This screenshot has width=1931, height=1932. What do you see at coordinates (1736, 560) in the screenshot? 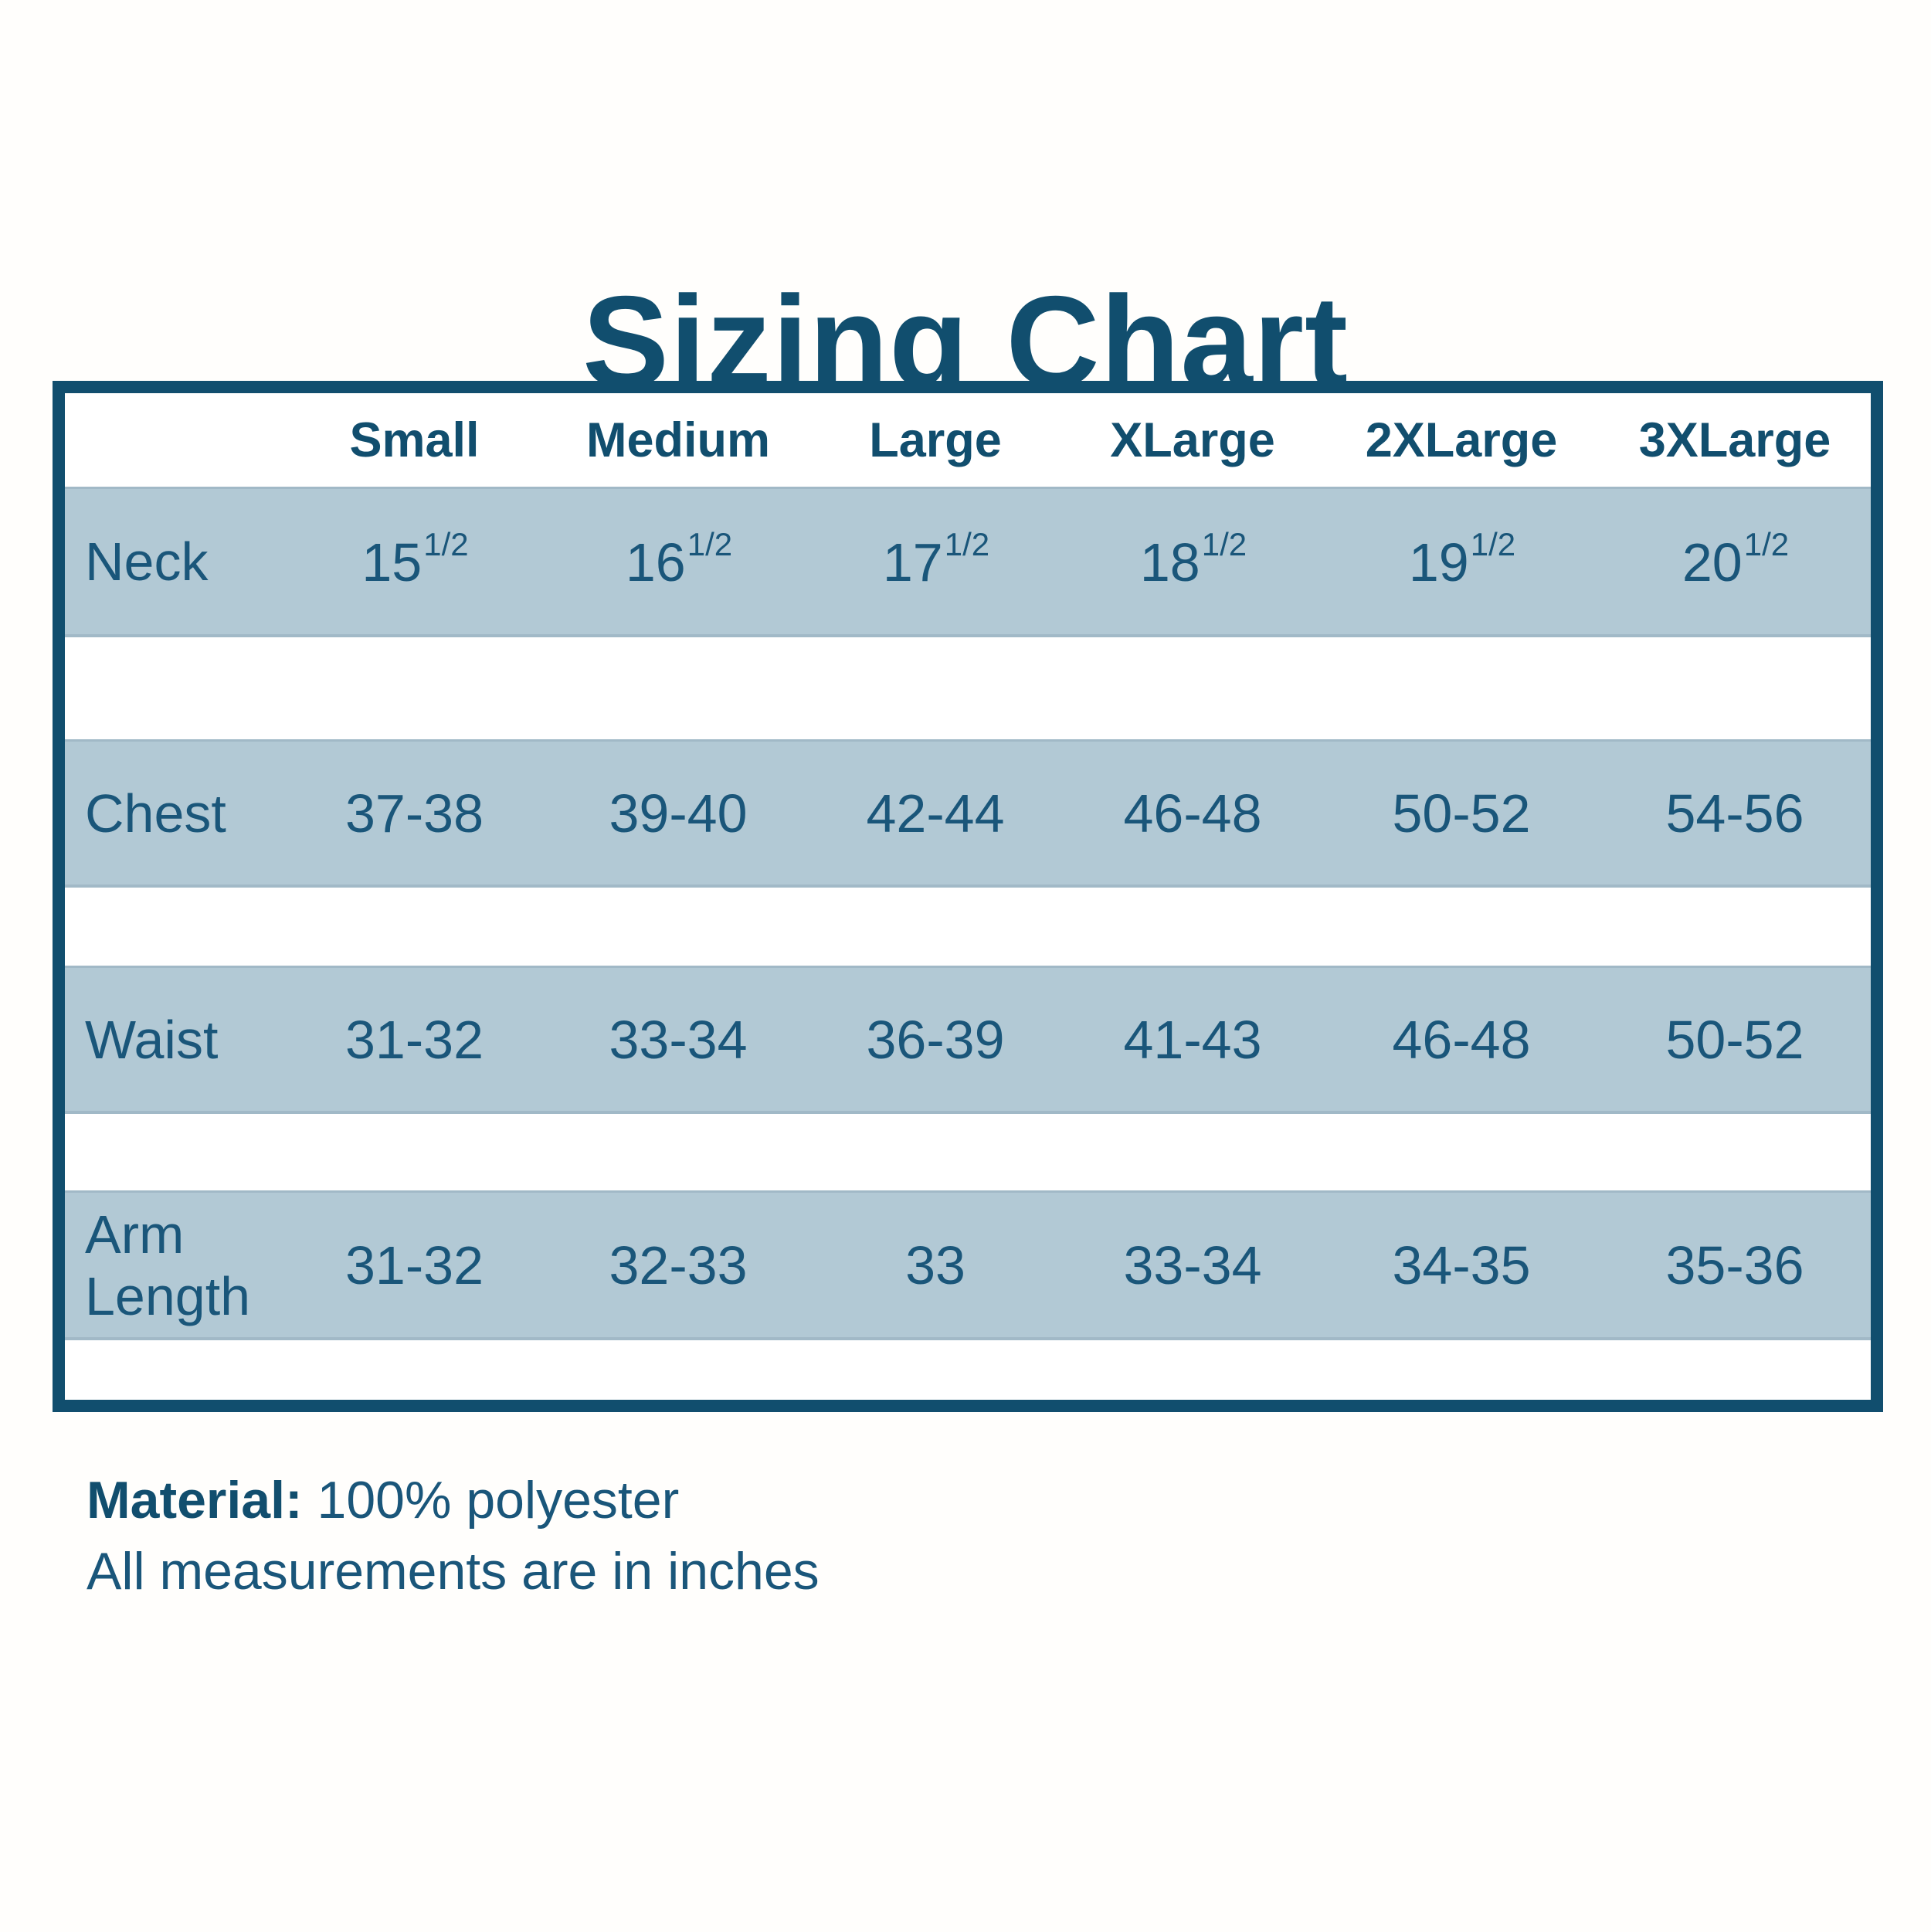
I see `value-cell: 201/2` at bounding box center [1736, 560].